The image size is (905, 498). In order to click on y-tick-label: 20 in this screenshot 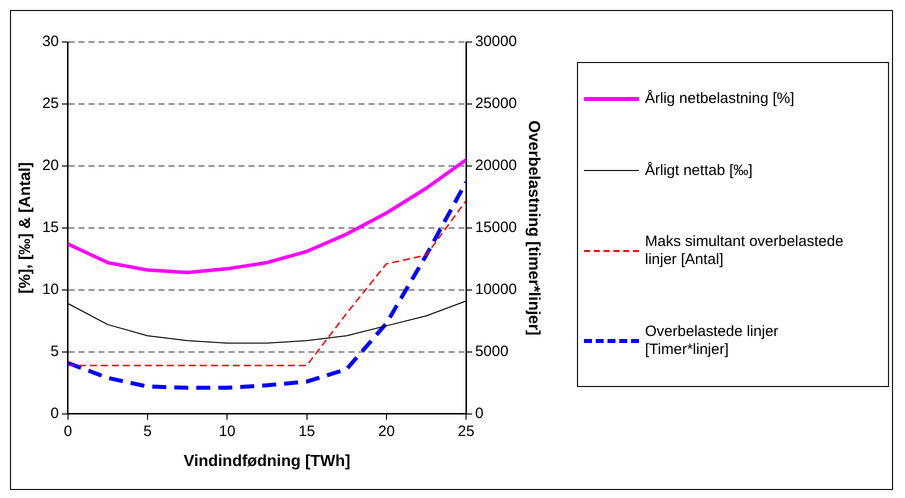, I will do `click(50, 165)`.